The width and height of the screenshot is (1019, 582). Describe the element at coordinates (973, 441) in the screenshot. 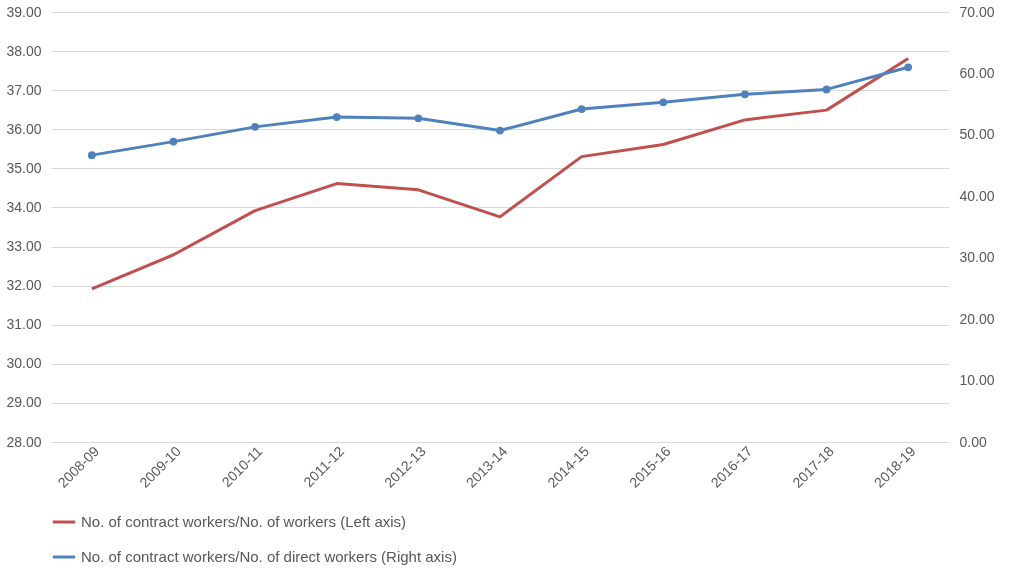

I see `y2-tick-label: 0.00` at that location.